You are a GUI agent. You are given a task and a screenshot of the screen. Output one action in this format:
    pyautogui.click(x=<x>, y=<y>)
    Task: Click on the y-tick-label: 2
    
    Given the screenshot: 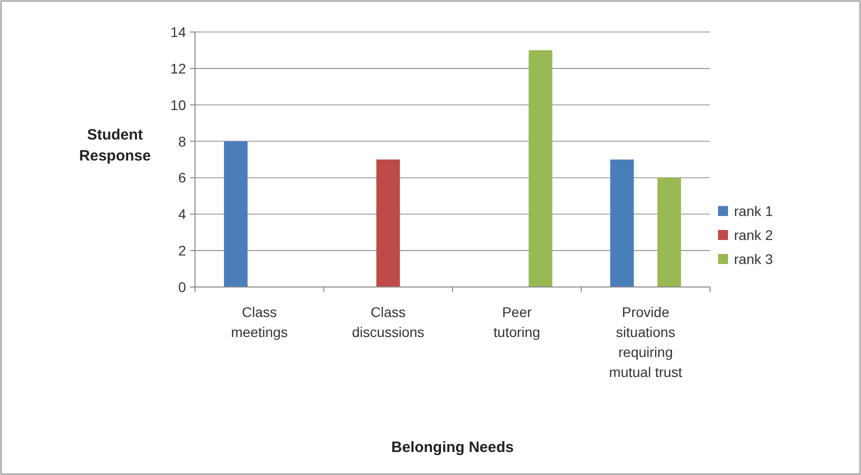 What is the action you would take?
    pyautogui.click(x=182, y=250)
    